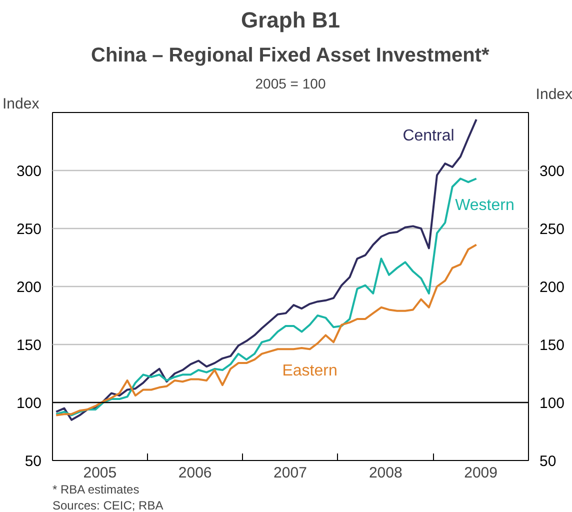 This screenshot has width=572, height=512. What do you see at coordinates (290, 473) in the screenshot?
I see `x-tick-label: 2007` at bounding box center [290, 473].